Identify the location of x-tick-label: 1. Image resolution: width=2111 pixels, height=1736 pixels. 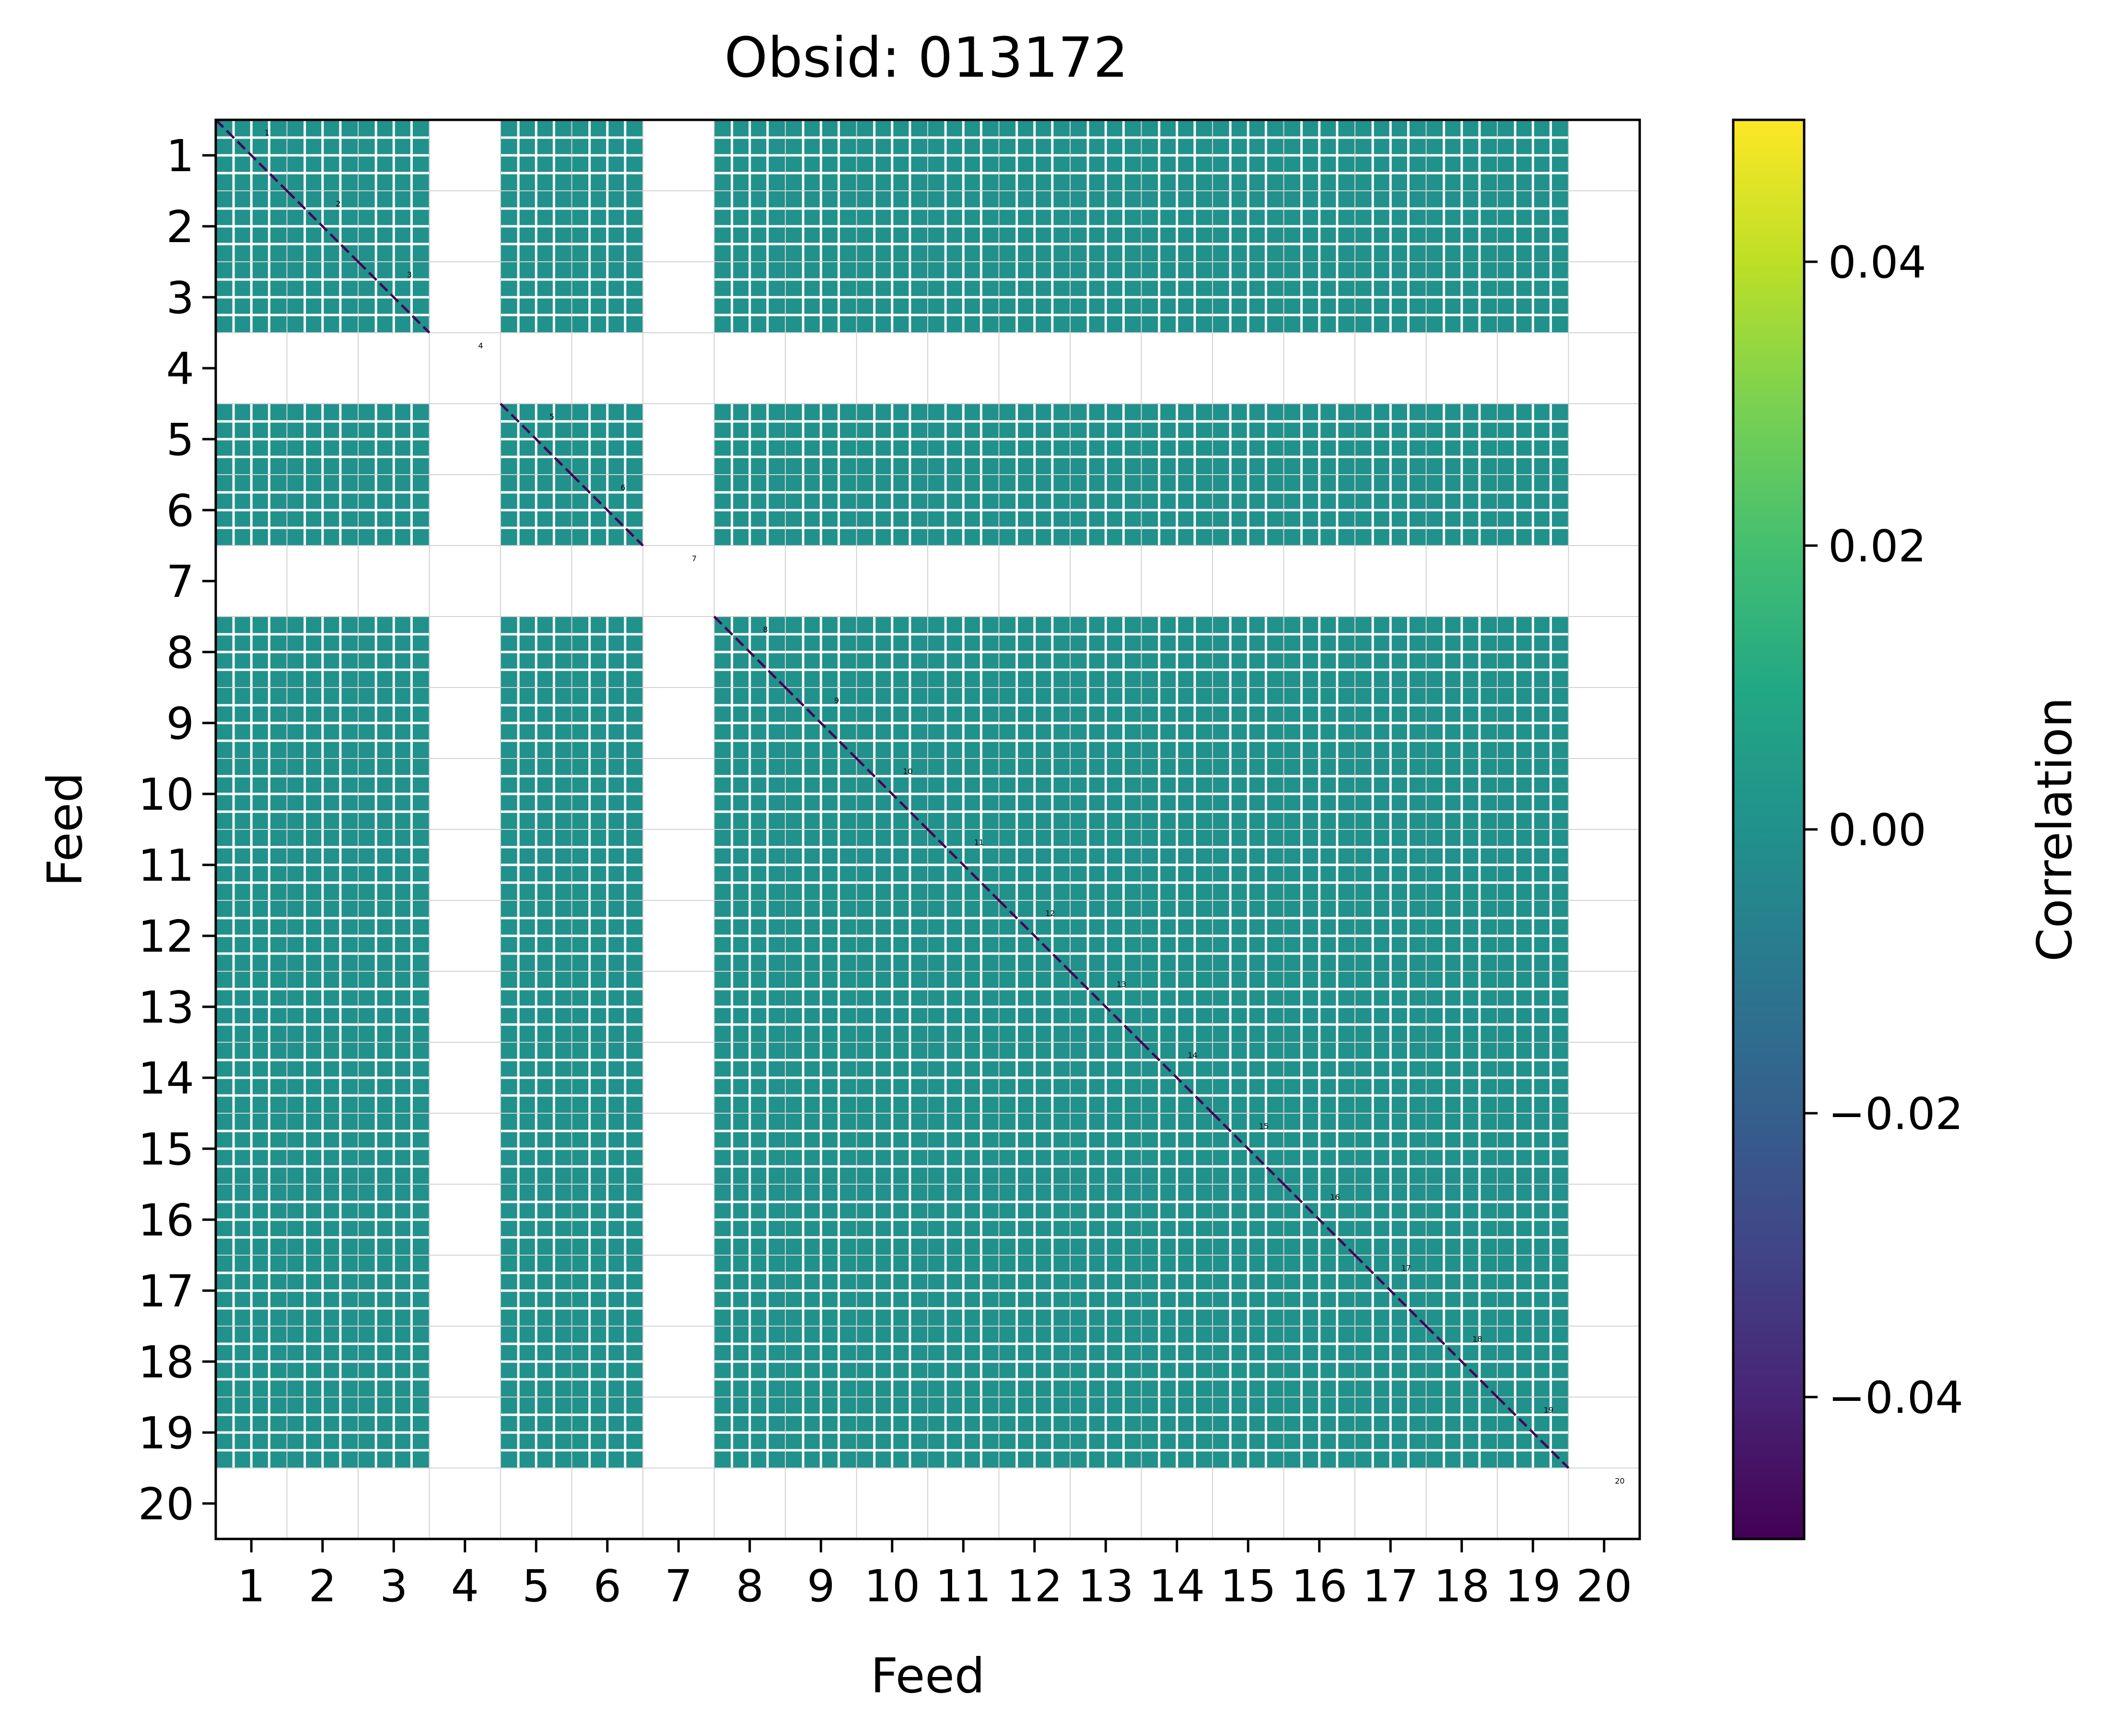
(251, 1586).